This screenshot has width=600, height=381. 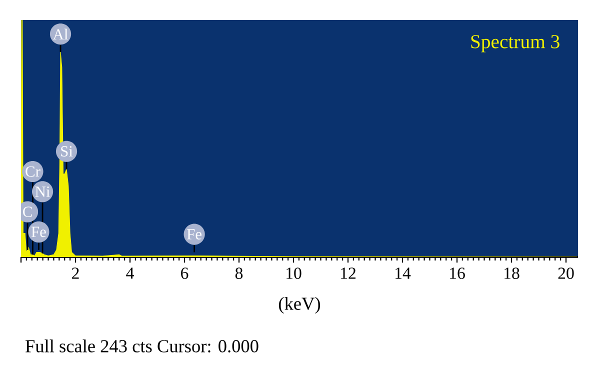 I want to click on annotation: Si, so click(x=67, y=151).